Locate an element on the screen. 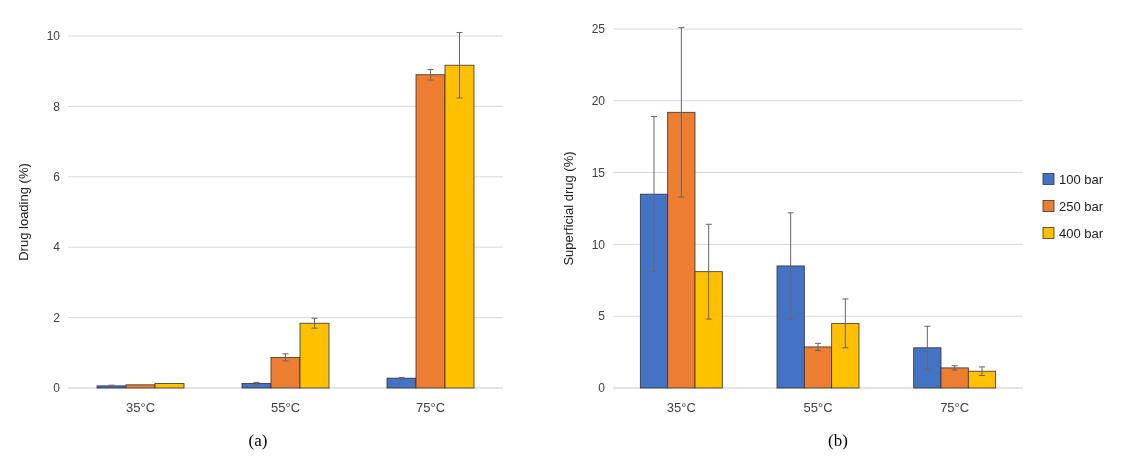  y-tick-label: 20 is located at coordinates (598, 101).